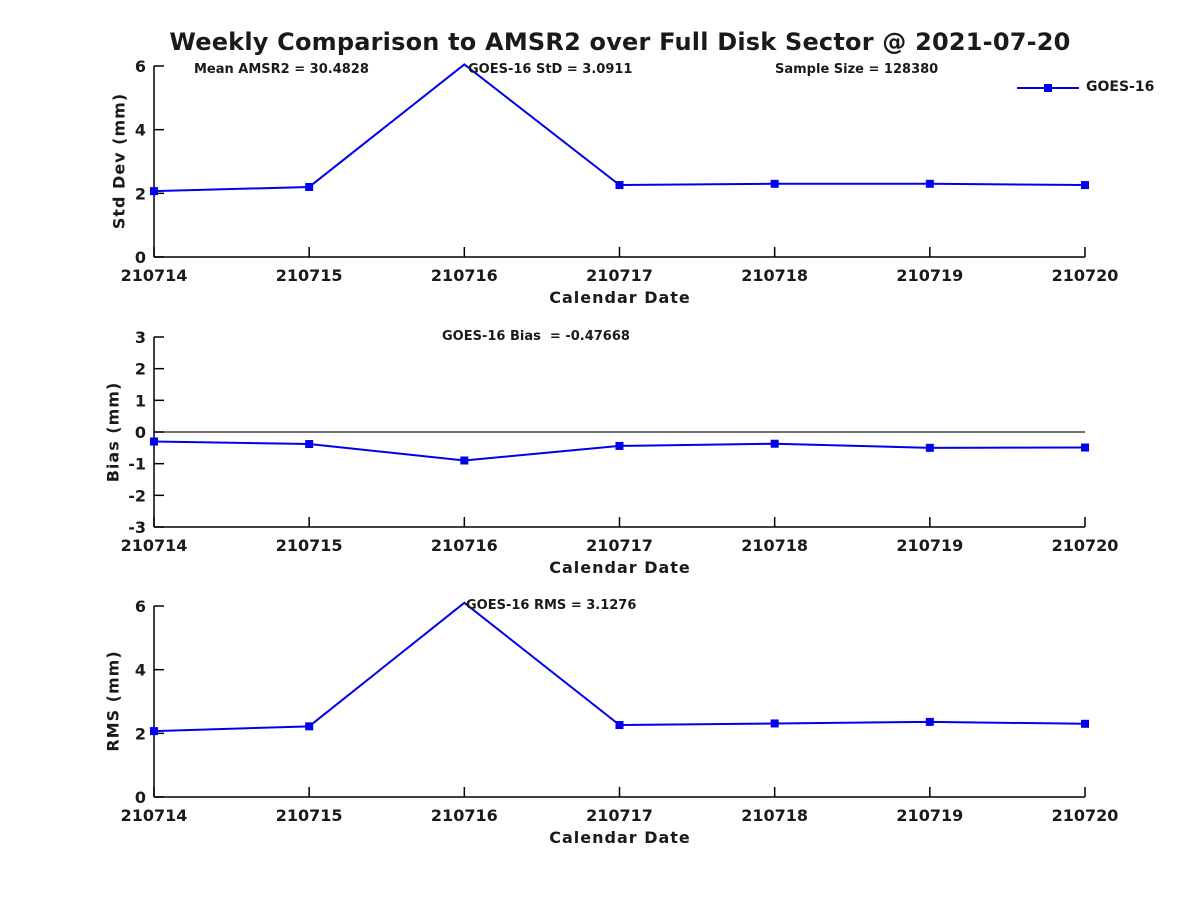  I want to click on annotation-goes16-rms: GOES-16 RMS = 3.1276, so click(551, 605).